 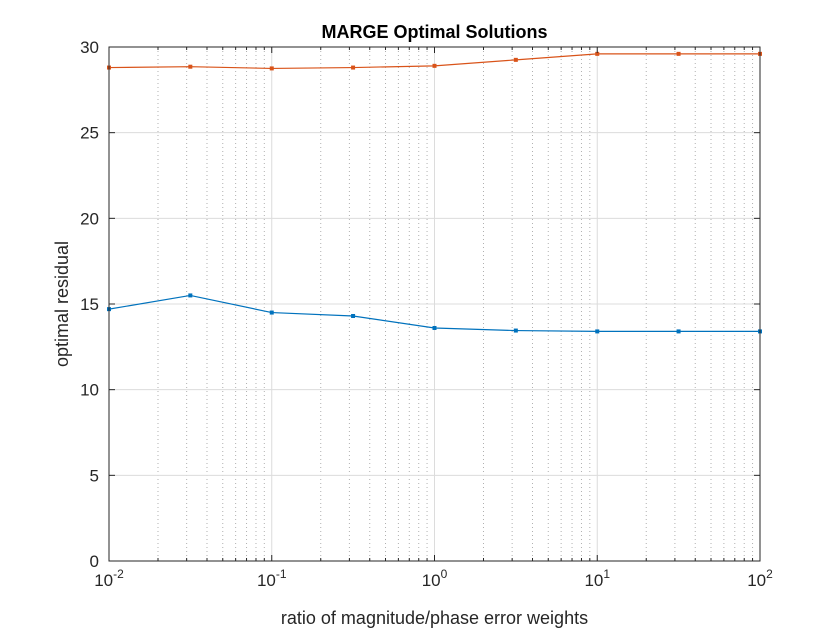 What do you see at coordinates (760, 578) in the screenshot?
I see `x-tick-label: 10²` at bounding box center [760, 578].